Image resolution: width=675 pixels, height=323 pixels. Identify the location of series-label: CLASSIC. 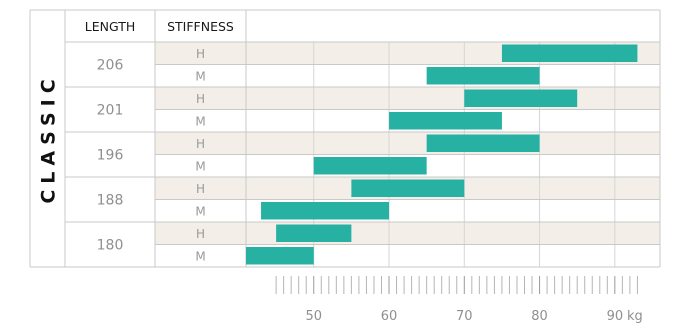
(49, 138).